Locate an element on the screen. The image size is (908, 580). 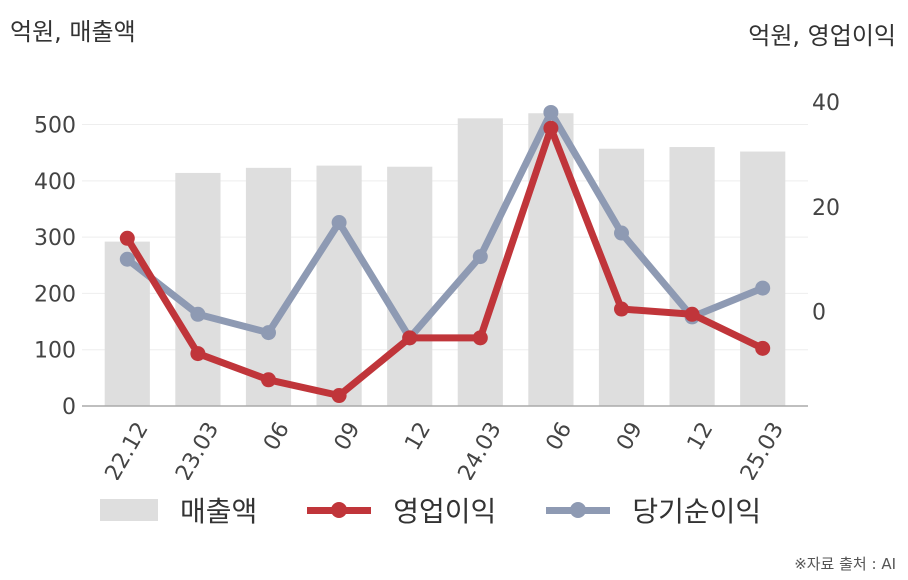
x-tick-label: 23.03 is located at coordinates (197, 449).